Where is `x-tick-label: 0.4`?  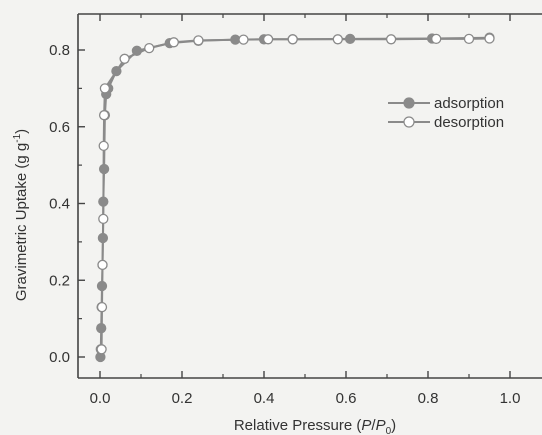 x-tick-label: 0.4 is located at coordinates (264, 398).